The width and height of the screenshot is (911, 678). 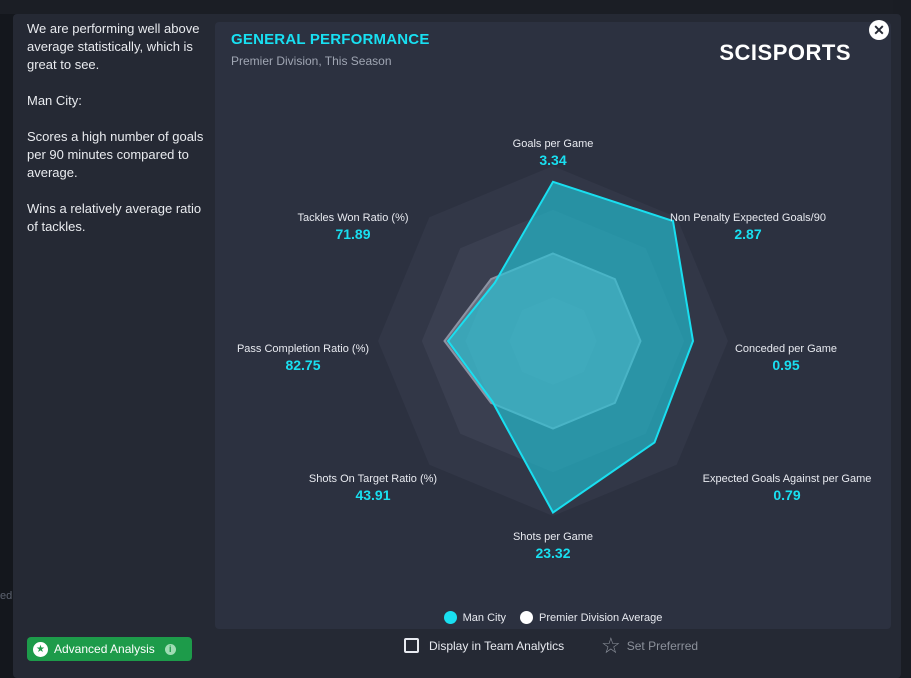 I want to click on team-dot-icon, so click(x=450, y=617).